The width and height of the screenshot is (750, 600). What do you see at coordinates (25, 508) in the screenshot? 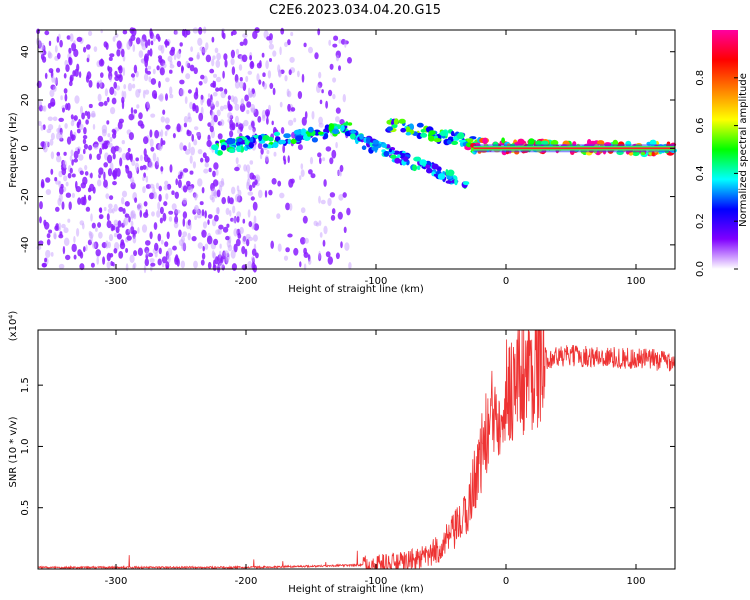
I see `y-tick-label: 0.5` at bounding box center [25, 508].